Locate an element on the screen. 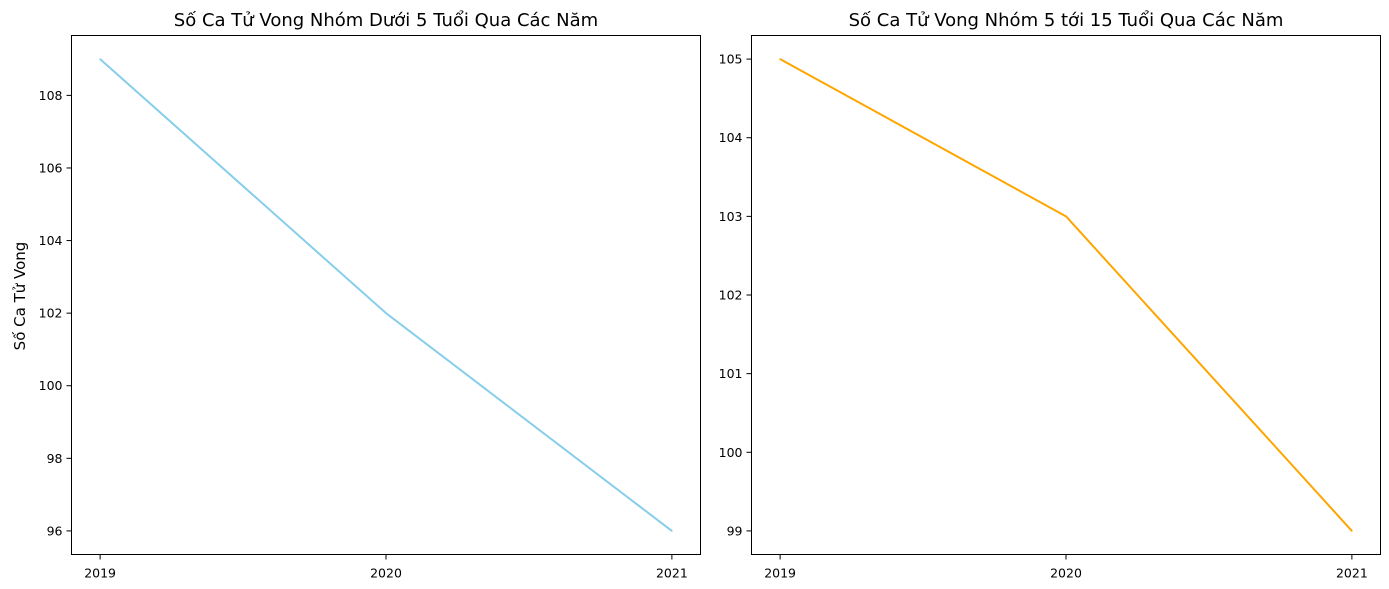 The image size is (1389, 589). y-tick-label: 105 is located at coordinates (731, 59).